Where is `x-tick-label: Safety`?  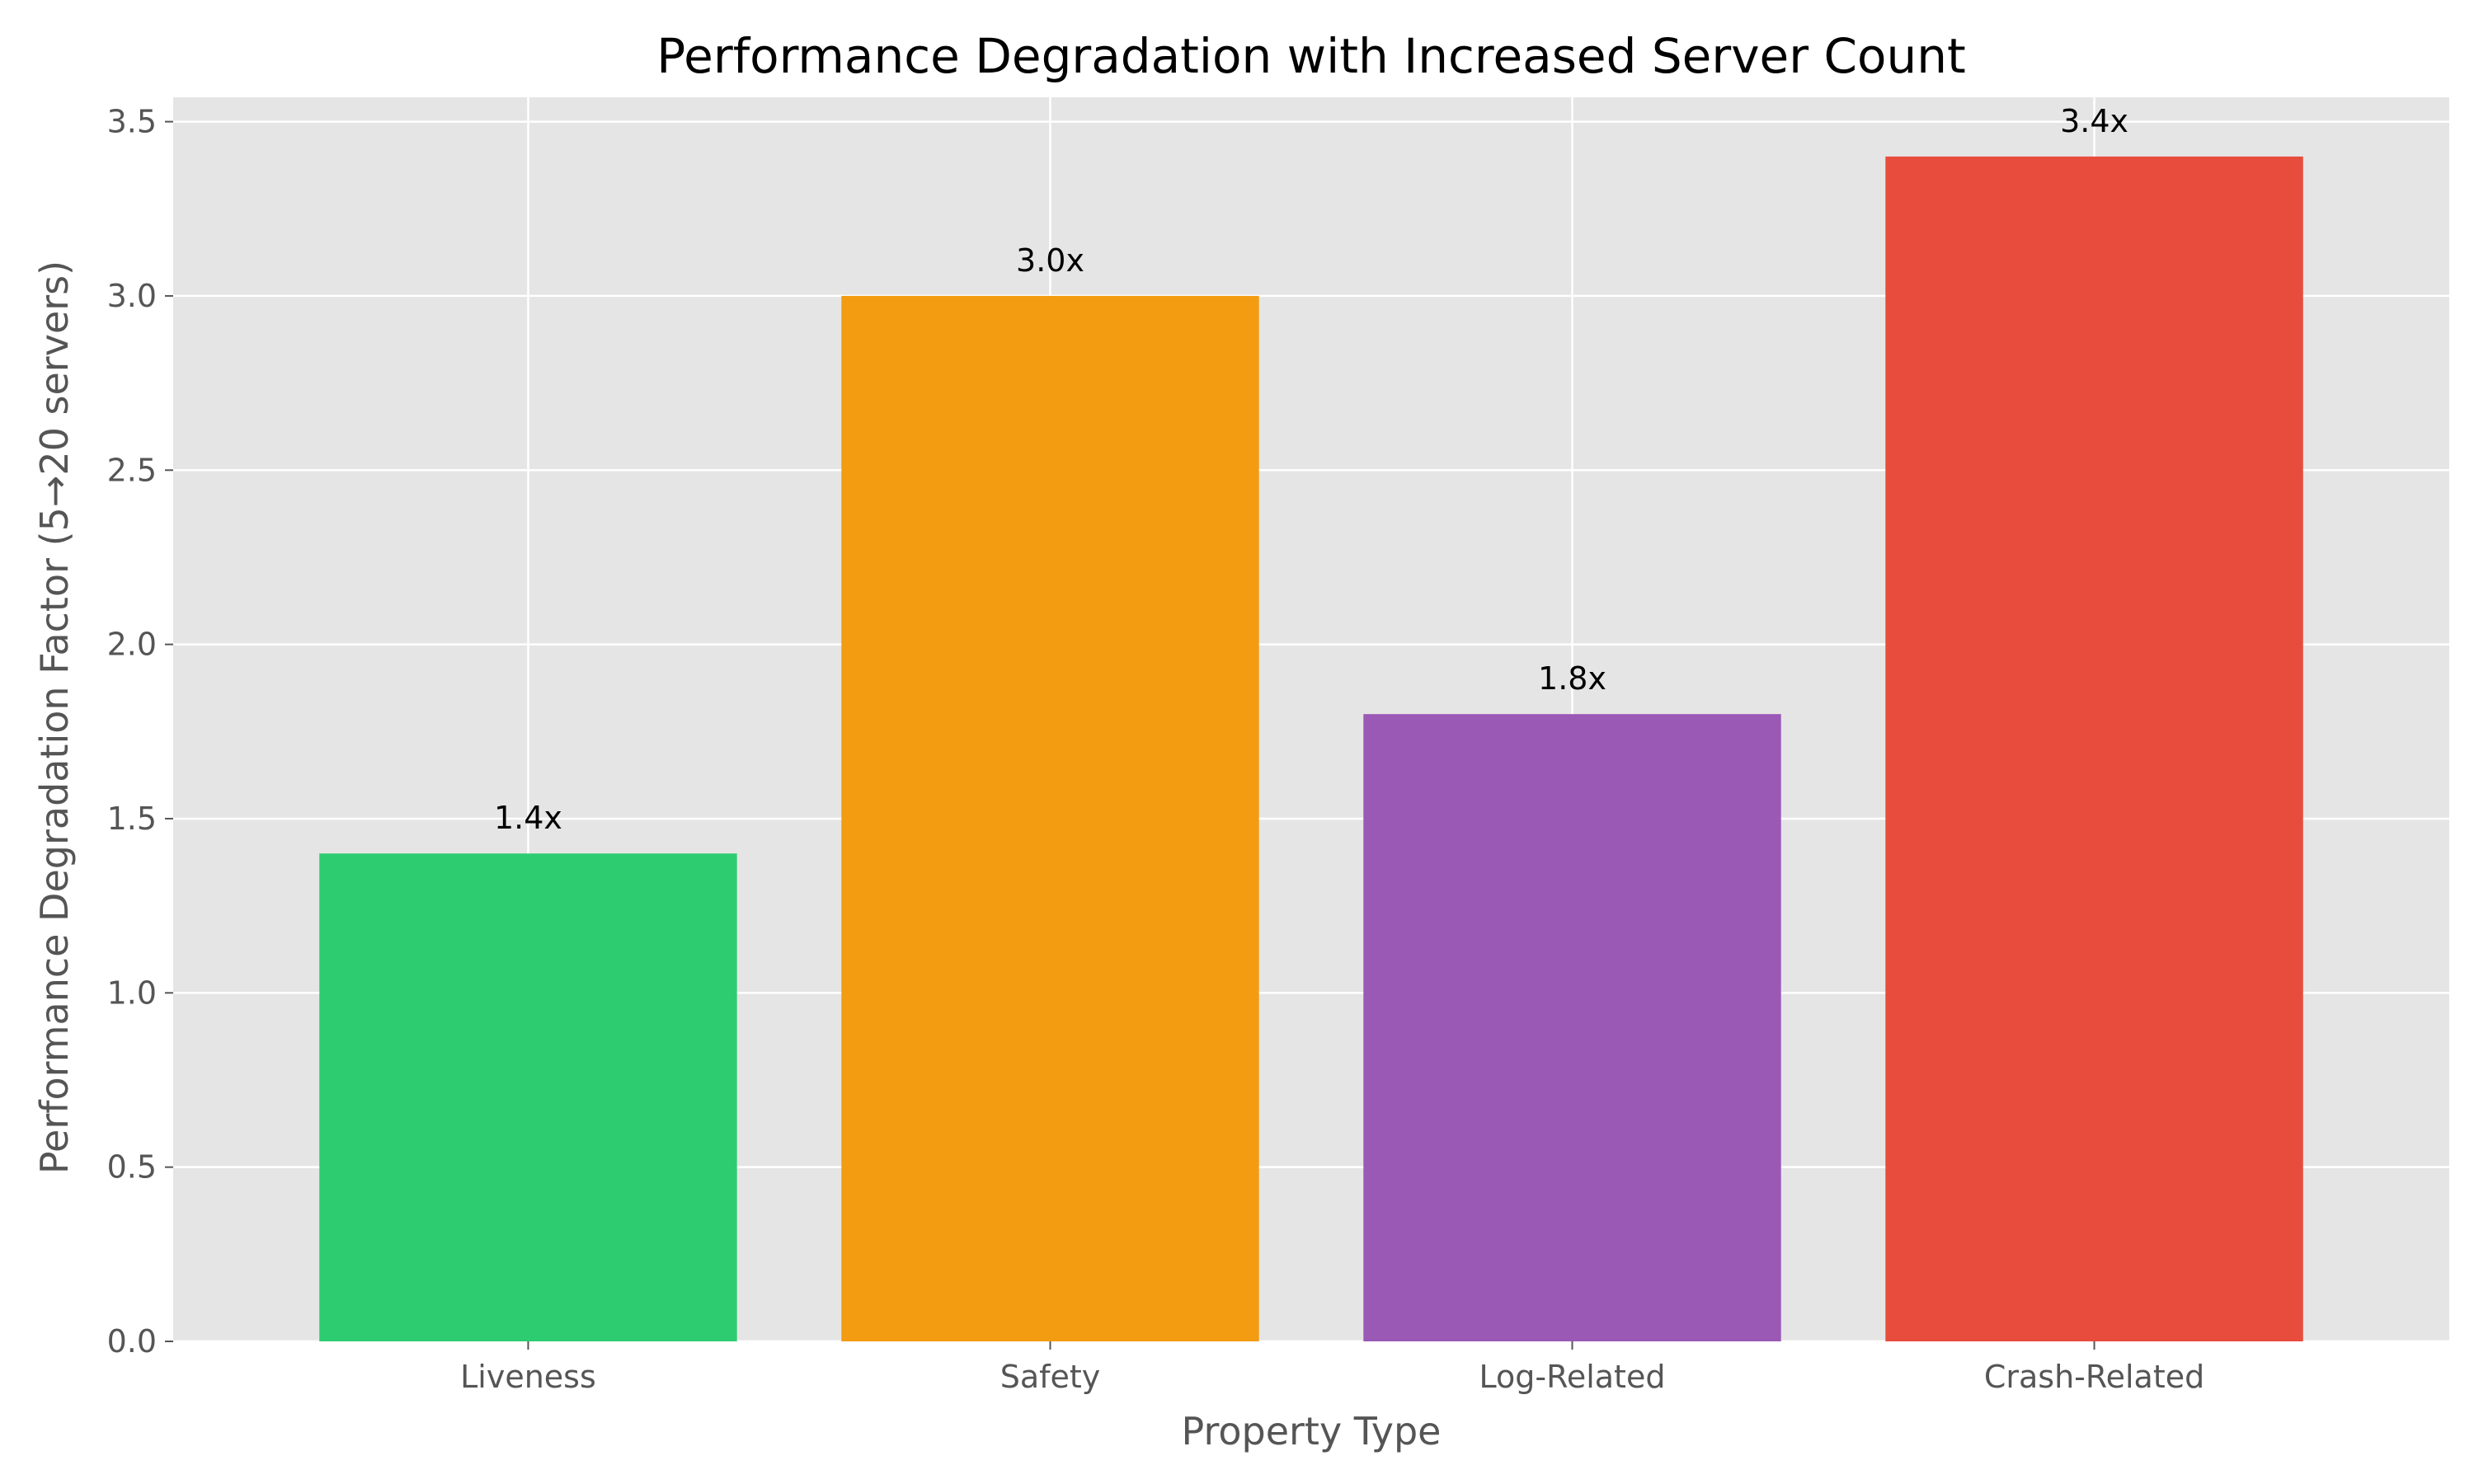
x-tick-label: Safety is located at coordinates (1050, 1377).